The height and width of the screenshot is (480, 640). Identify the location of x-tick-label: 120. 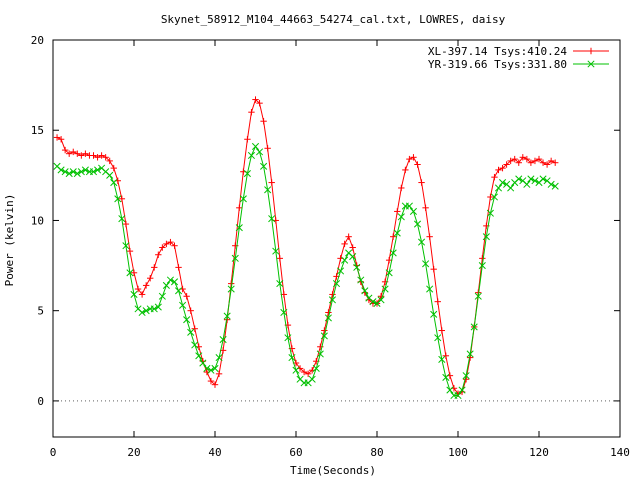
(539, 452).